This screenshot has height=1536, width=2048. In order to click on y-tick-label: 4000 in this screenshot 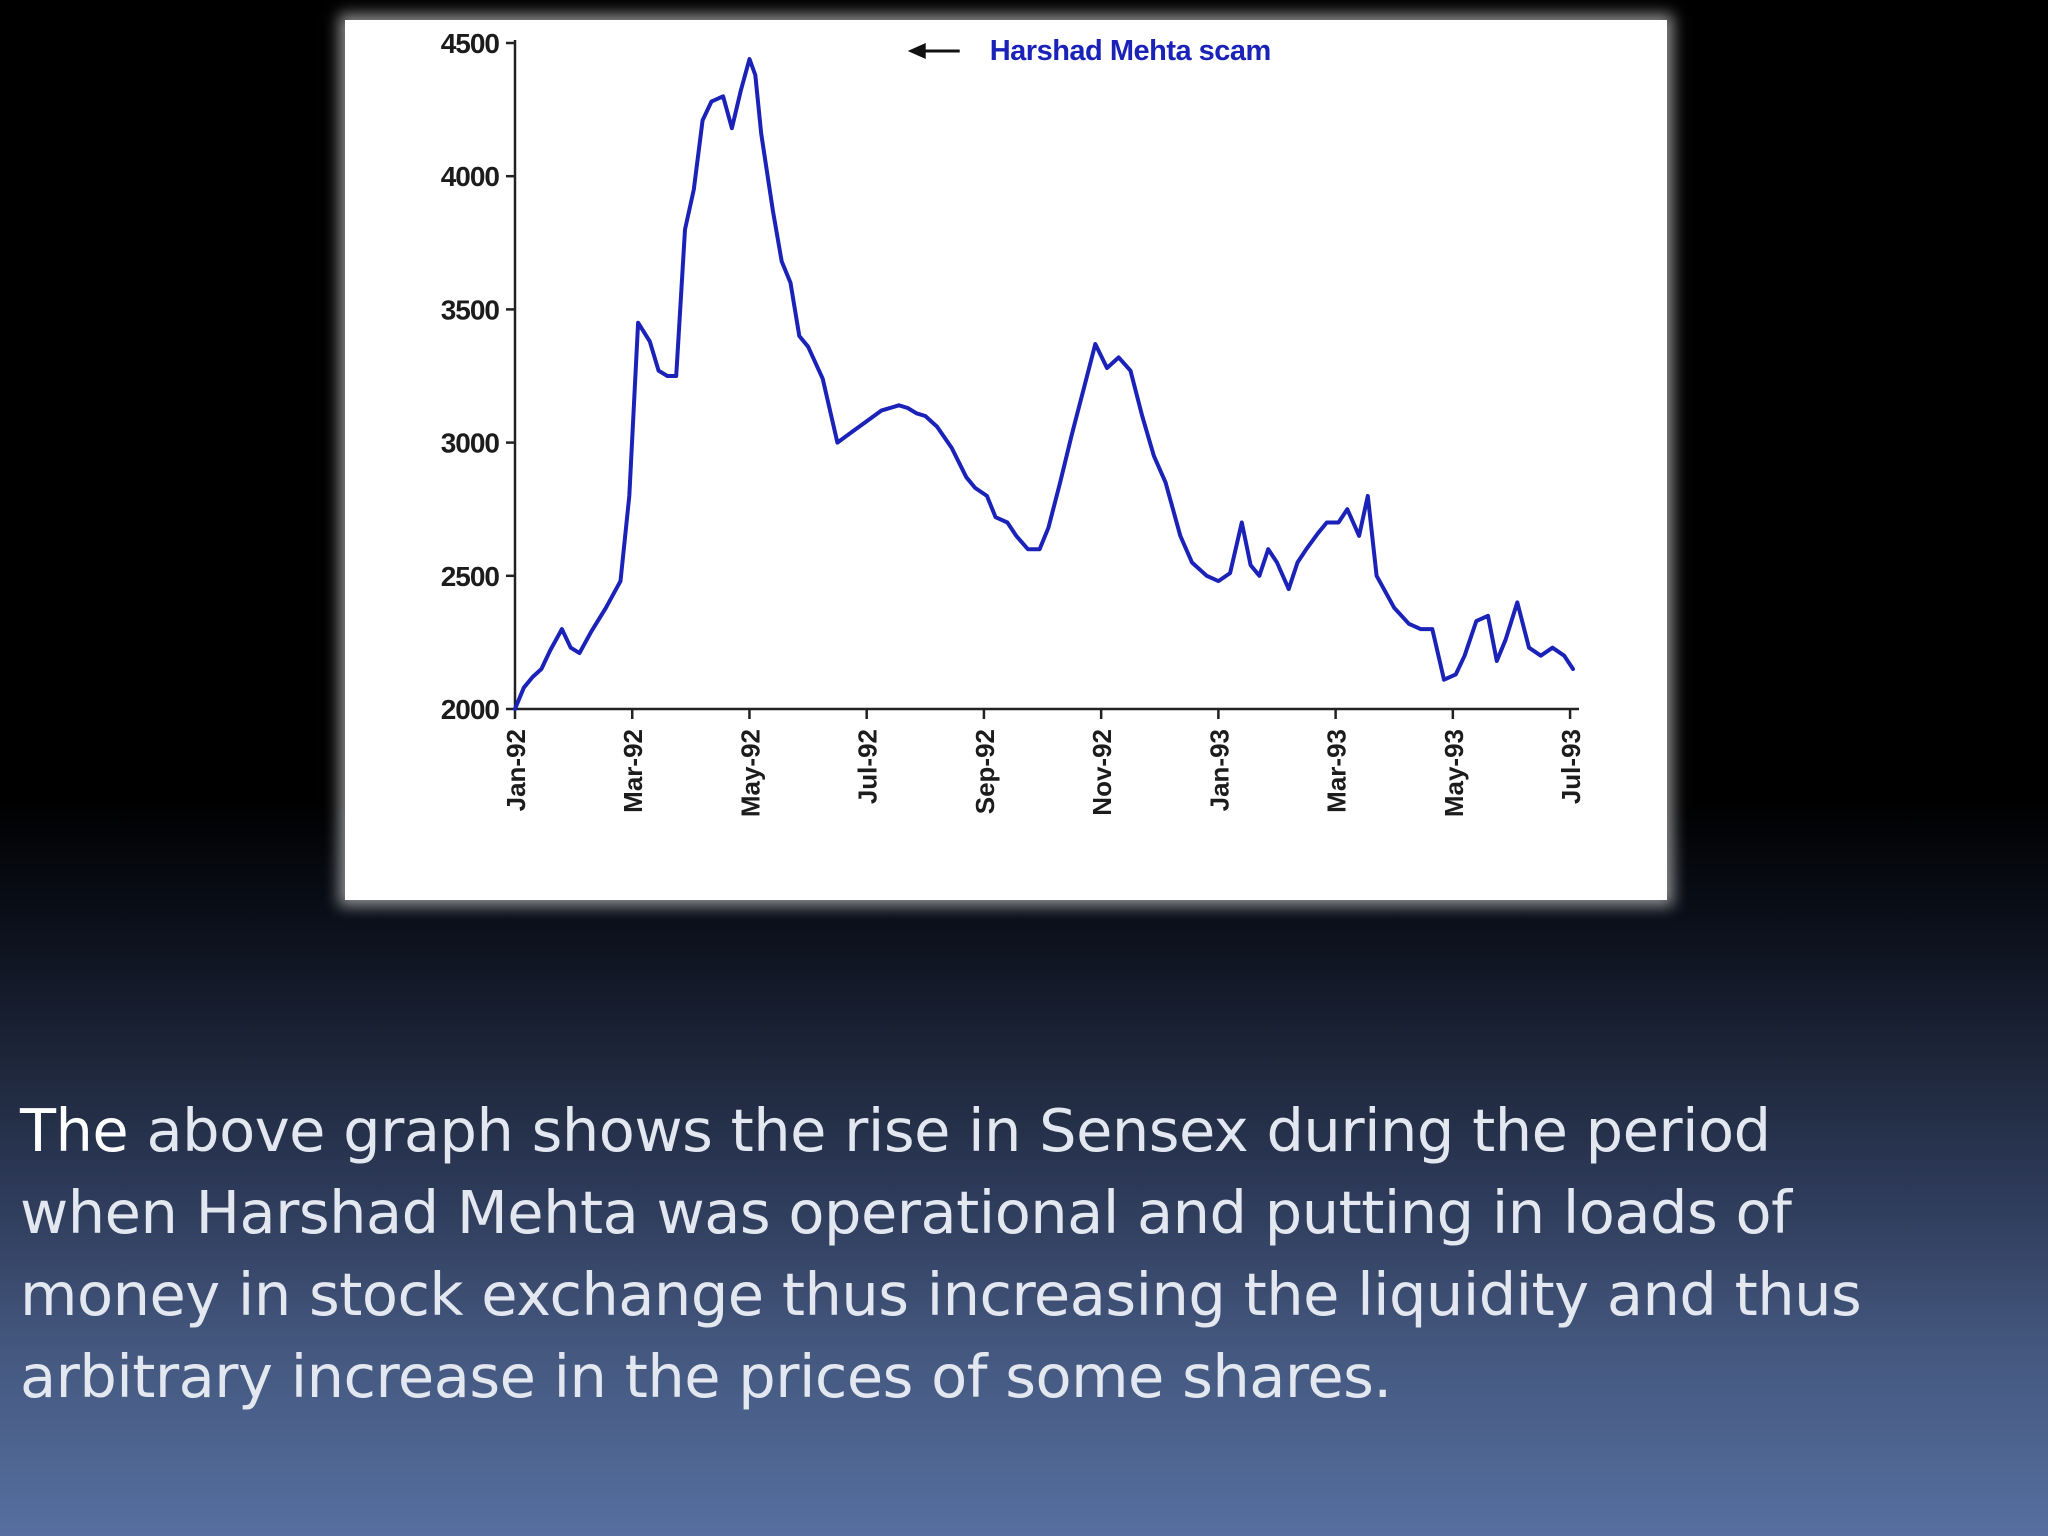, I will do `click(470, 176)`.